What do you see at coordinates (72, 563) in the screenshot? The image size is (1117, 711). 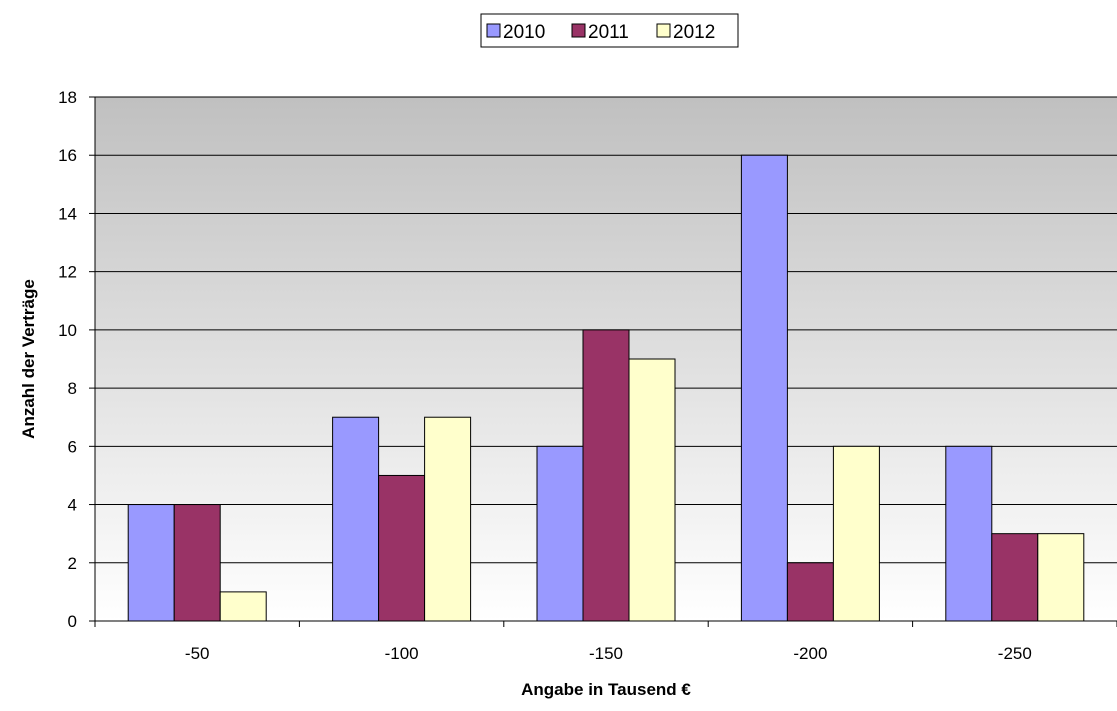 I see `y-tick-label: 2` at bounding box center [72, 563].